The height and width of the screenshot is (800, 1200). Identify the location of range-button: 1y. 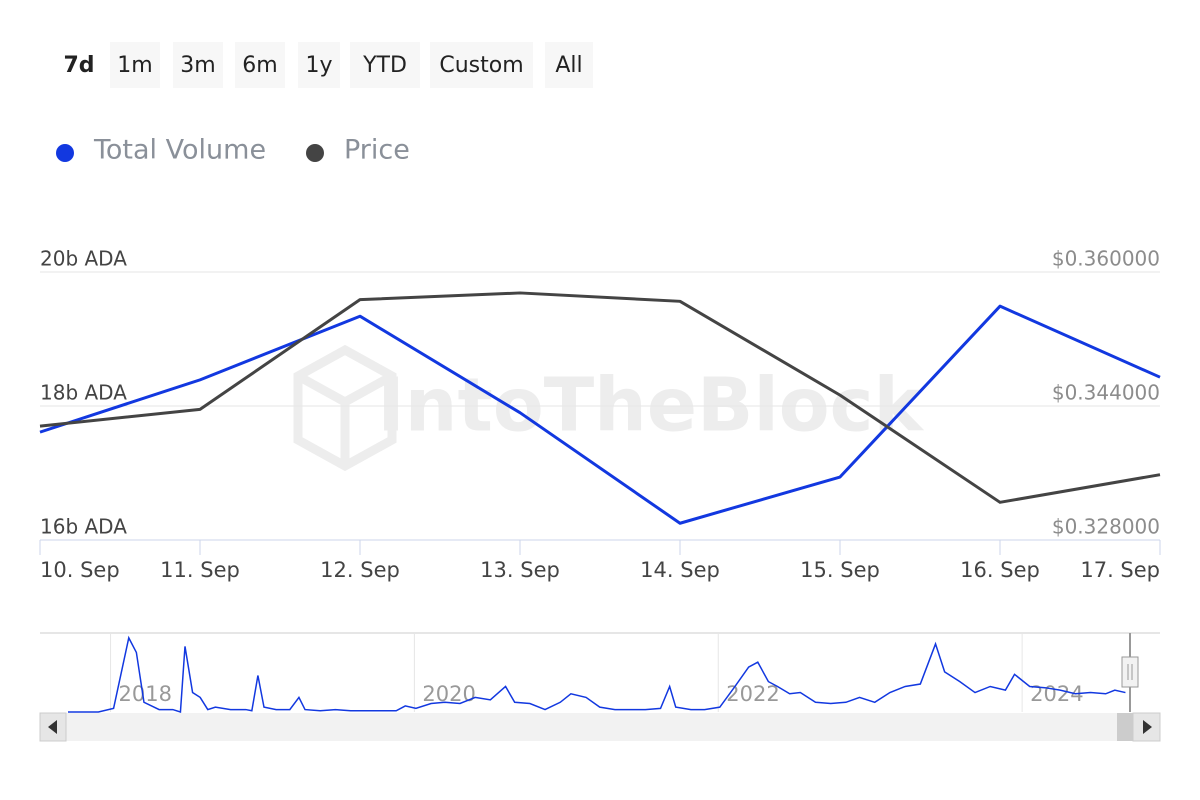
(319, 65).